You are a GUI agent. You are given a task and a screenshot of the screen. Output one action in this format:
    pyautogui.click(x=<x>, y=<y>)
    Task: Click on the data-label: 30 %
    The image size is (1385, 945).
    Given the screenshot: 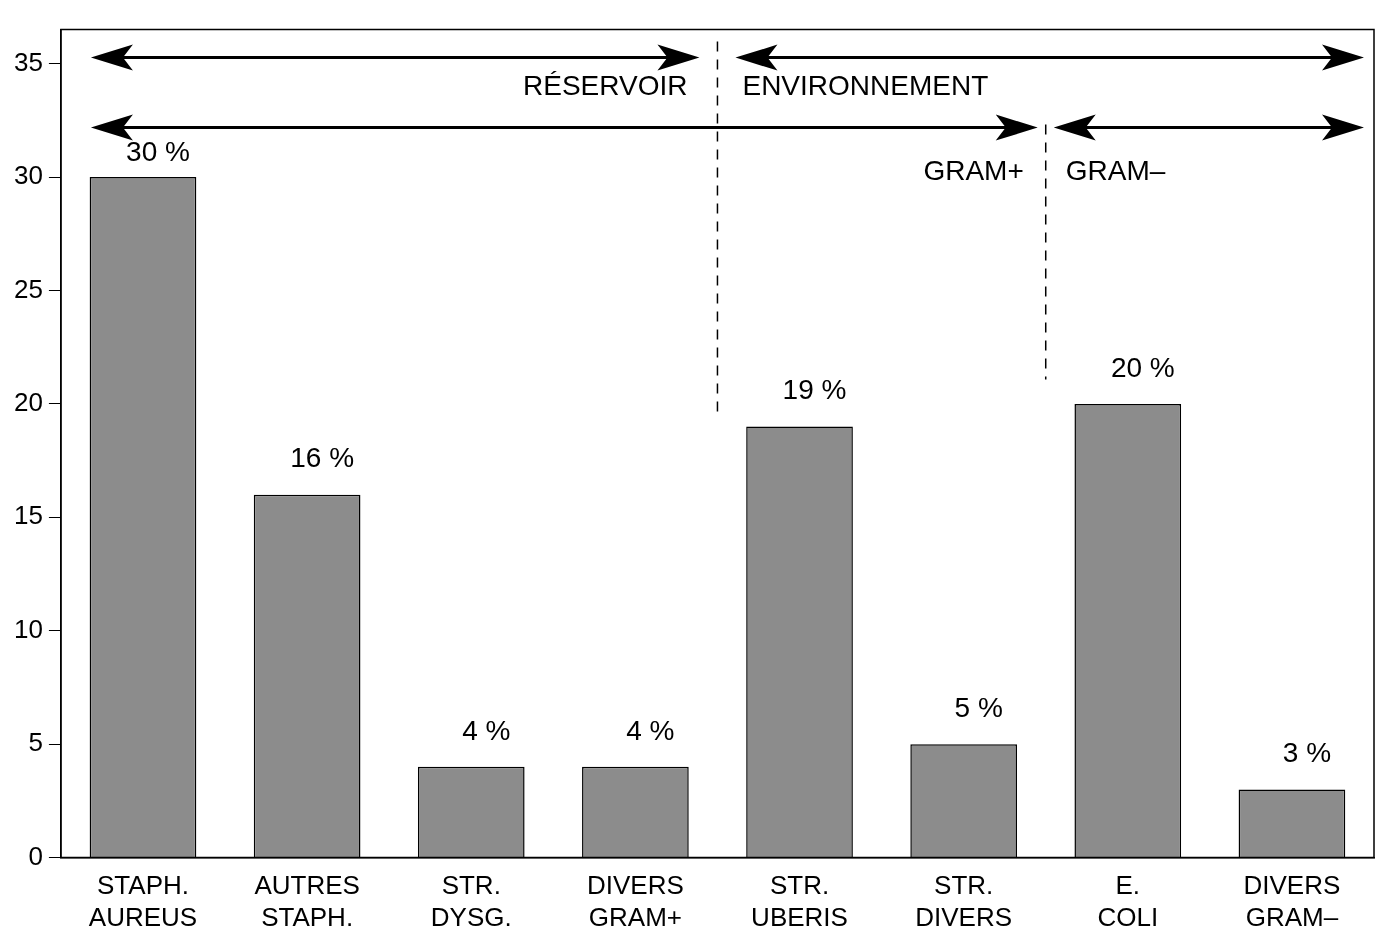 What is the action you would take?
    pyautogui.click(x=158, y=151)
    